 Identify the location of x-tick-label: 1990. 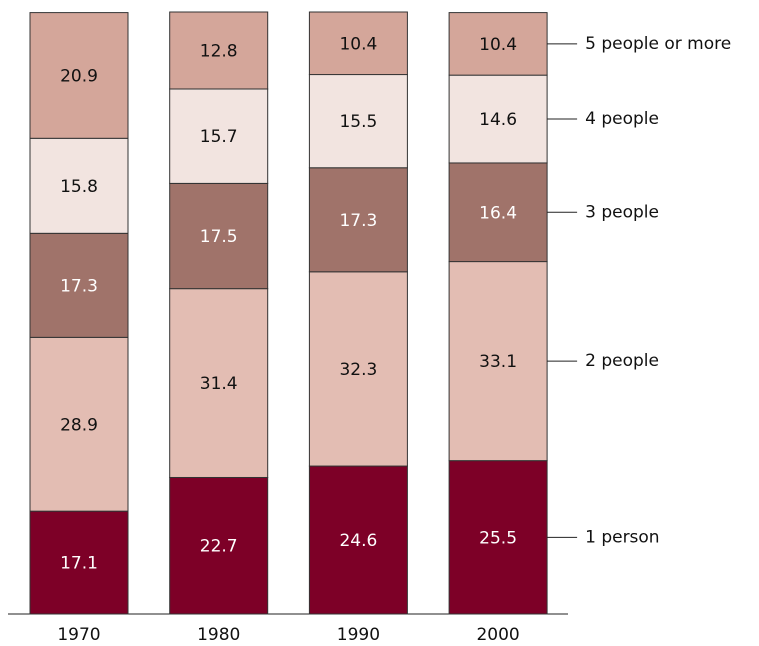
(358, 635).